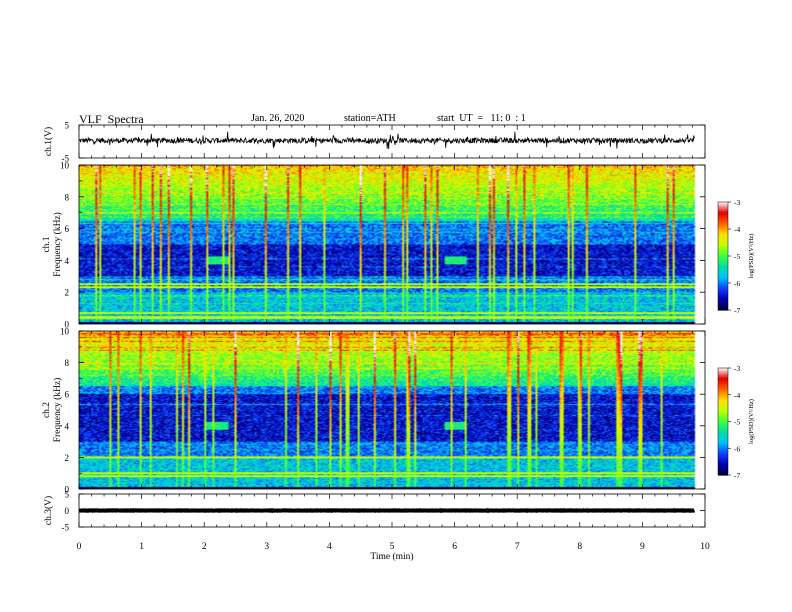 The width and height of the screenshot is (792, 612). What do you see at coordinates (517, 547) in the screenshot?
I see `x-tick-label: 7` at bounding box center [517, 547].